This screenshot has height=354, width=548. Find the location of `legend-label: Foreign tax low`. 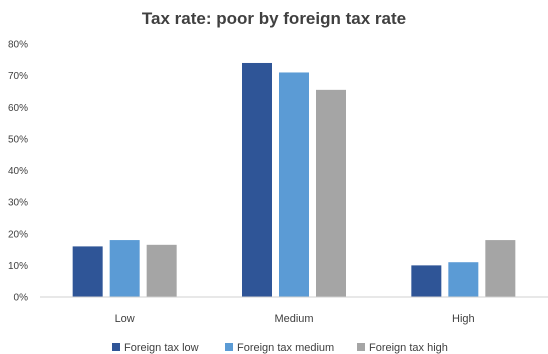

legend-label: Foreign tax low is located at coordinates (161, 348).